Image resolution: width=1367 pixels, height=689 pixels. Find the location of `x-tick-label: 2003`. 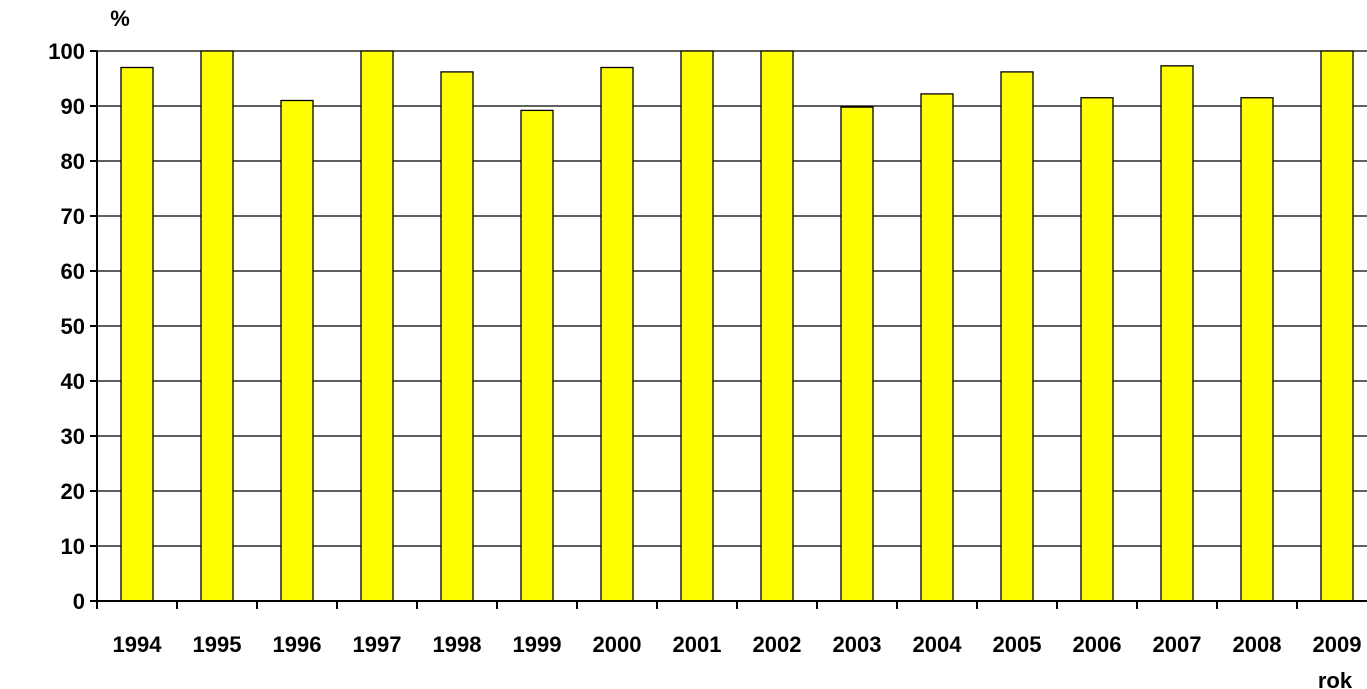

x-tick-label: 2003 is located at coordinates (857, 644).